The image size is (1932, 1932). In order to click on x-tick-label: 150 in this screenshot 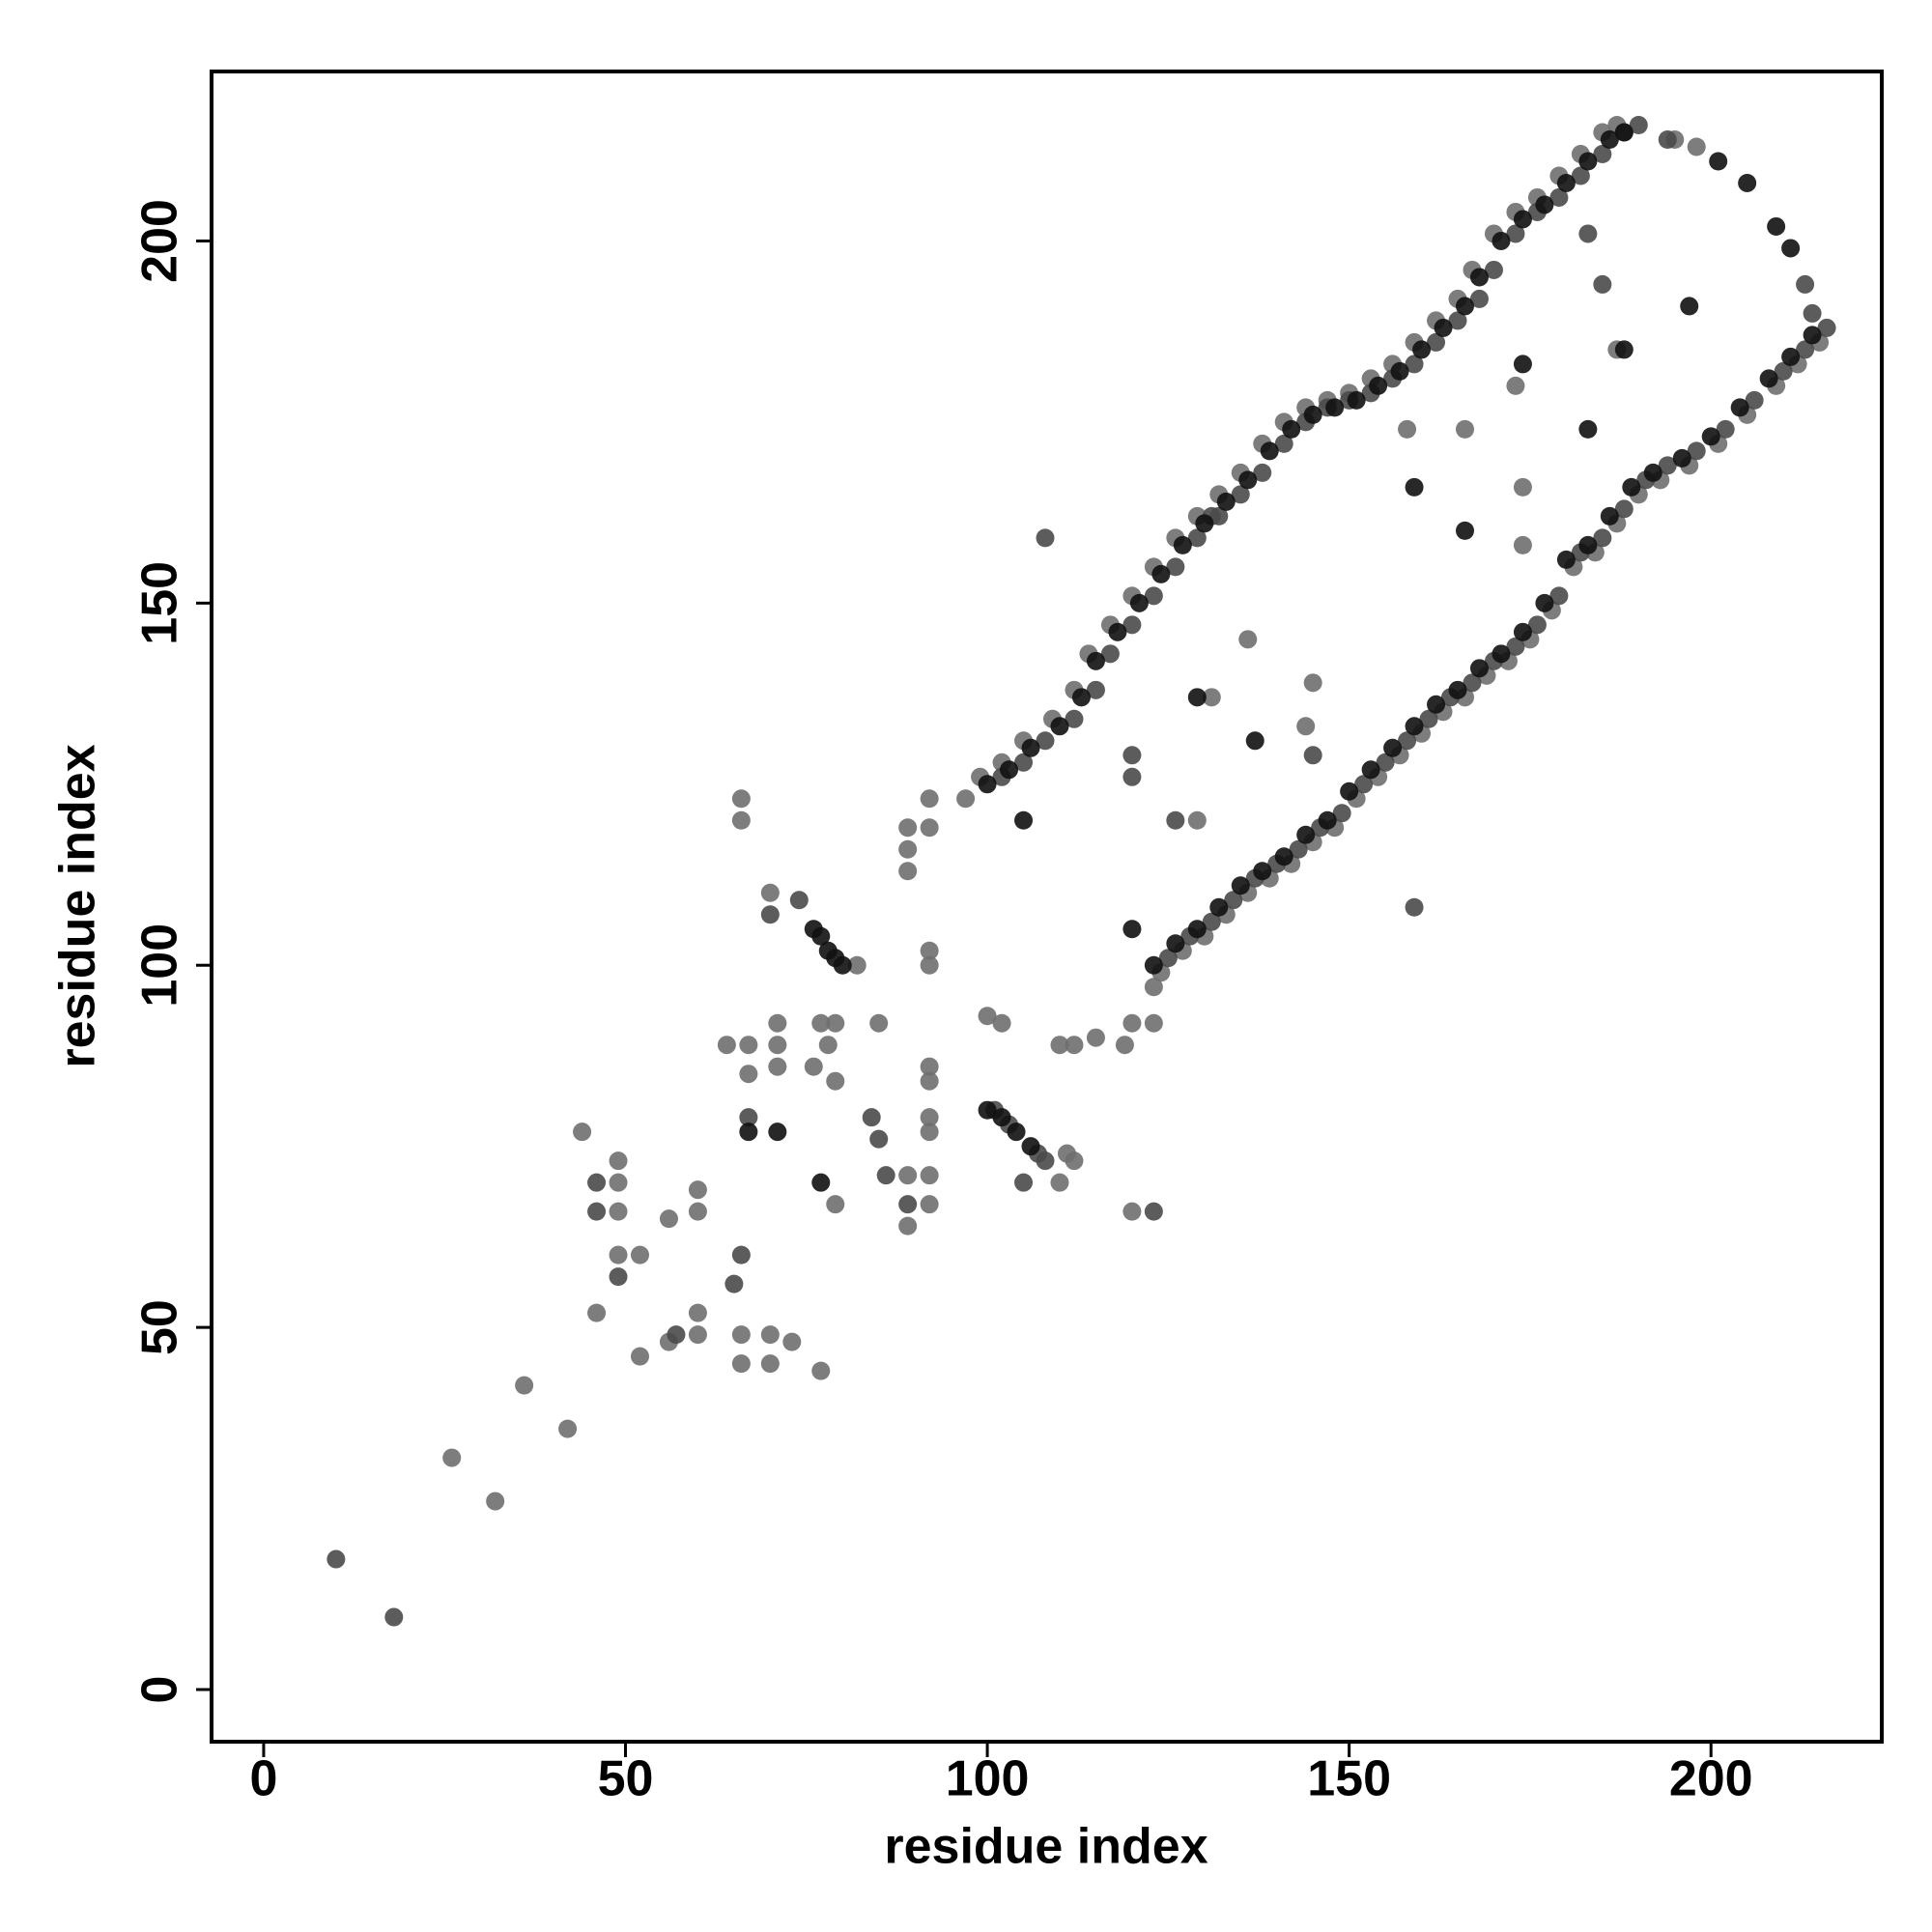, I will do `click(1349, 1779)`.